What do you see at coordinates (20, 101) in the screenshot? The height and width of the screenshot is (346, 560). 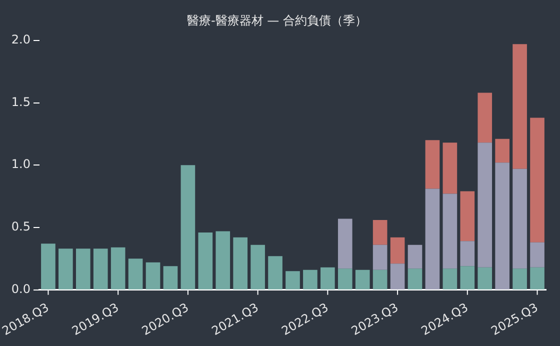 I see `y-tick-label: 1.5` at bounding box center [20, 101].